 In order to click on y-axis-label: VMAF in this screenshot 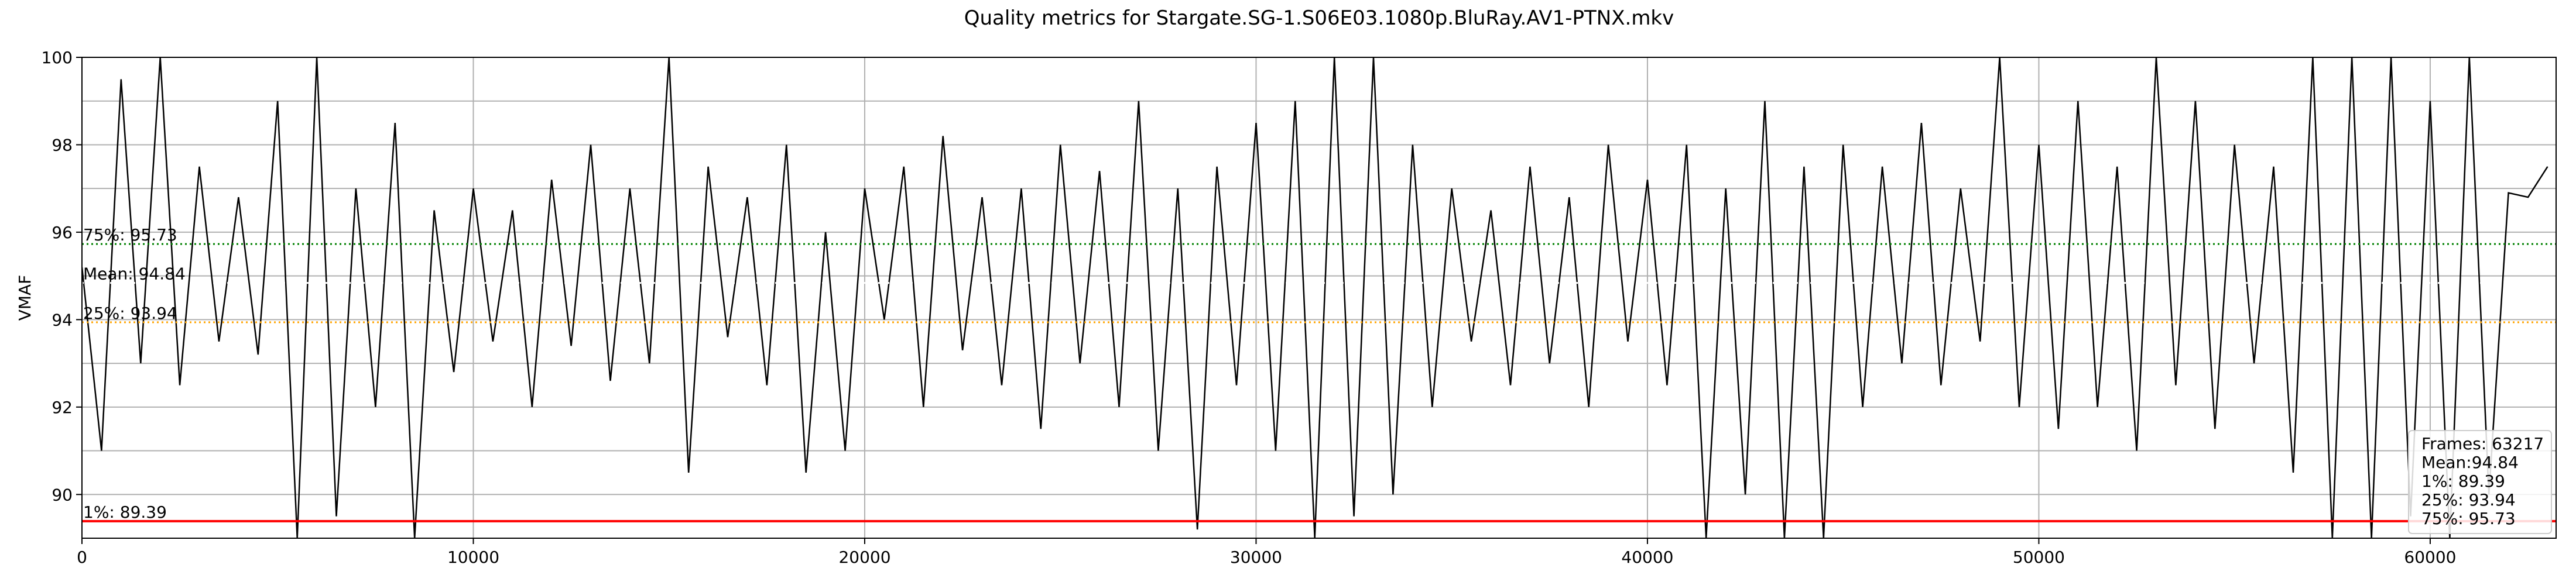, I will do `click(25, 298)`.